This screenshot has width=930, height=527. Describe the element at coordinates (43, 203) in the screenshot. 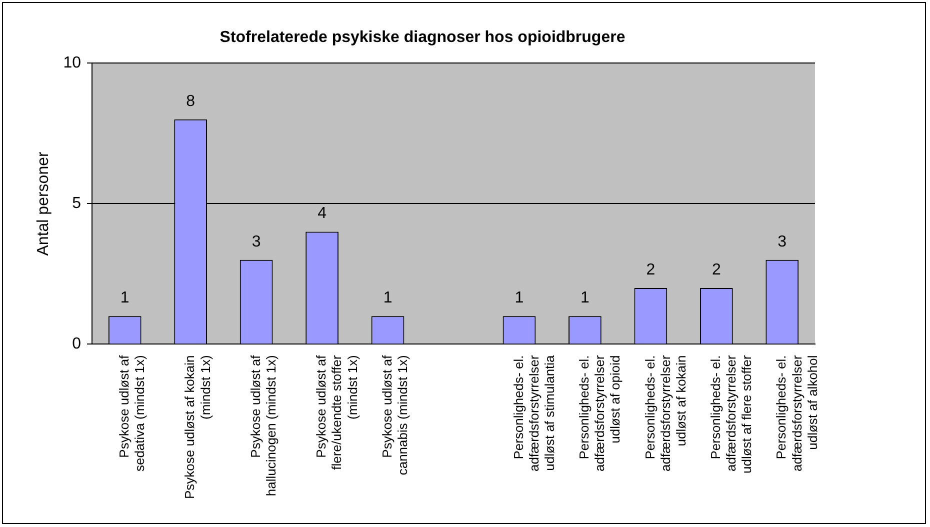

I see `y-axis-title: Antal personer` at that location.